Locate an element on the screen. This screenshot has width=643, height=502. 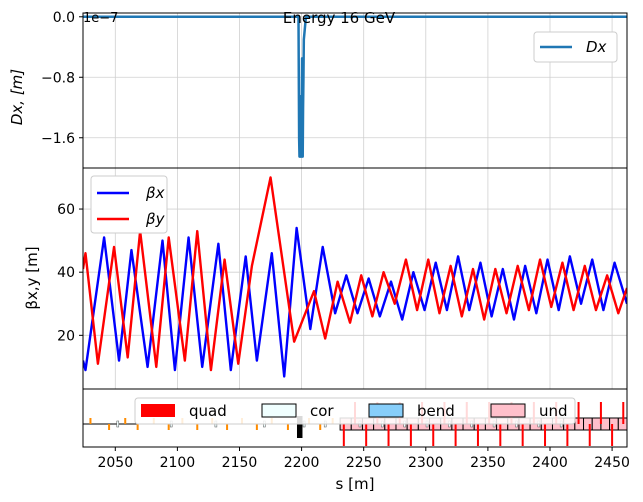
lattice-legend-box is located at coordinates (355, 411).